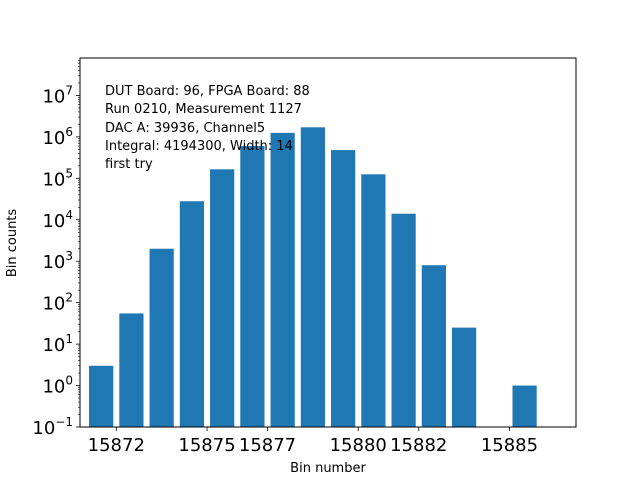 Image resolution: width=640 pixels, height=480 pixels. I want to click on y-tick-label: 10¹, so click(57, 344).